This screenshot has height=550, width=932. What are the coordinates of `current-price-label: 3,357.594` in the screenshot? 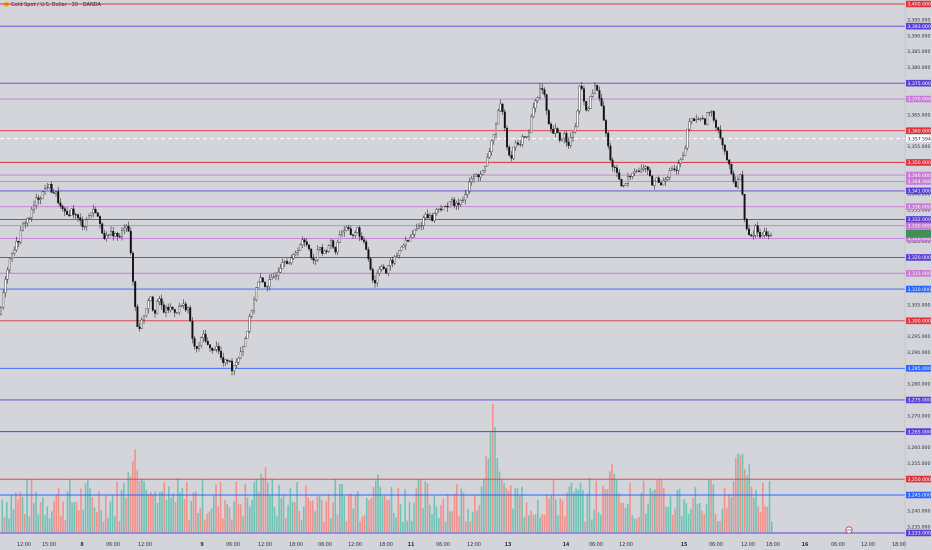 It's located at (919, 139).